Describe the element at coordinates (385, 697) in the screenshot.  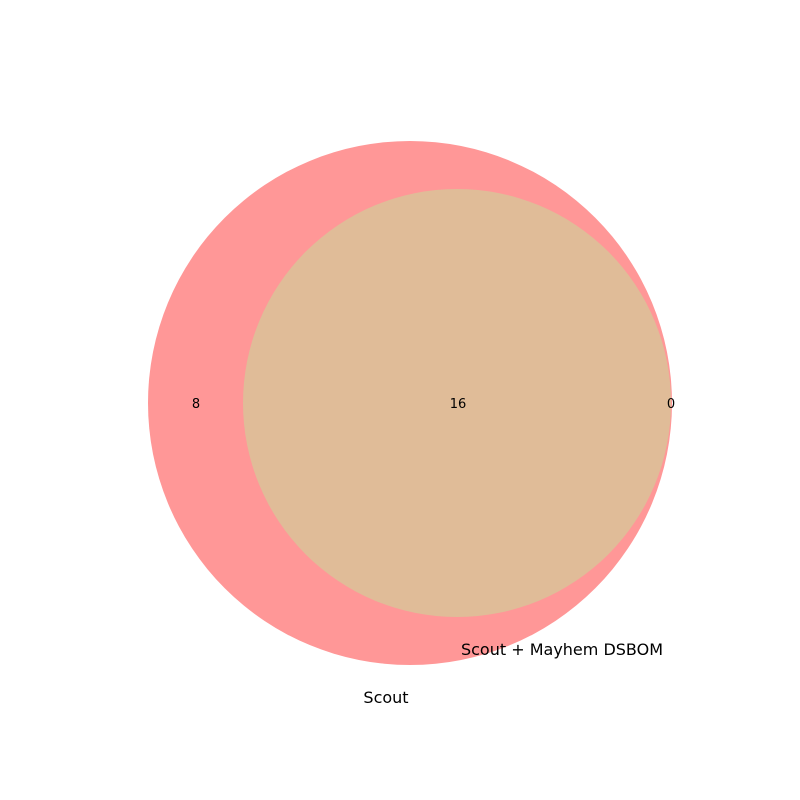
I see `set-label-scout: Scout` at that location.